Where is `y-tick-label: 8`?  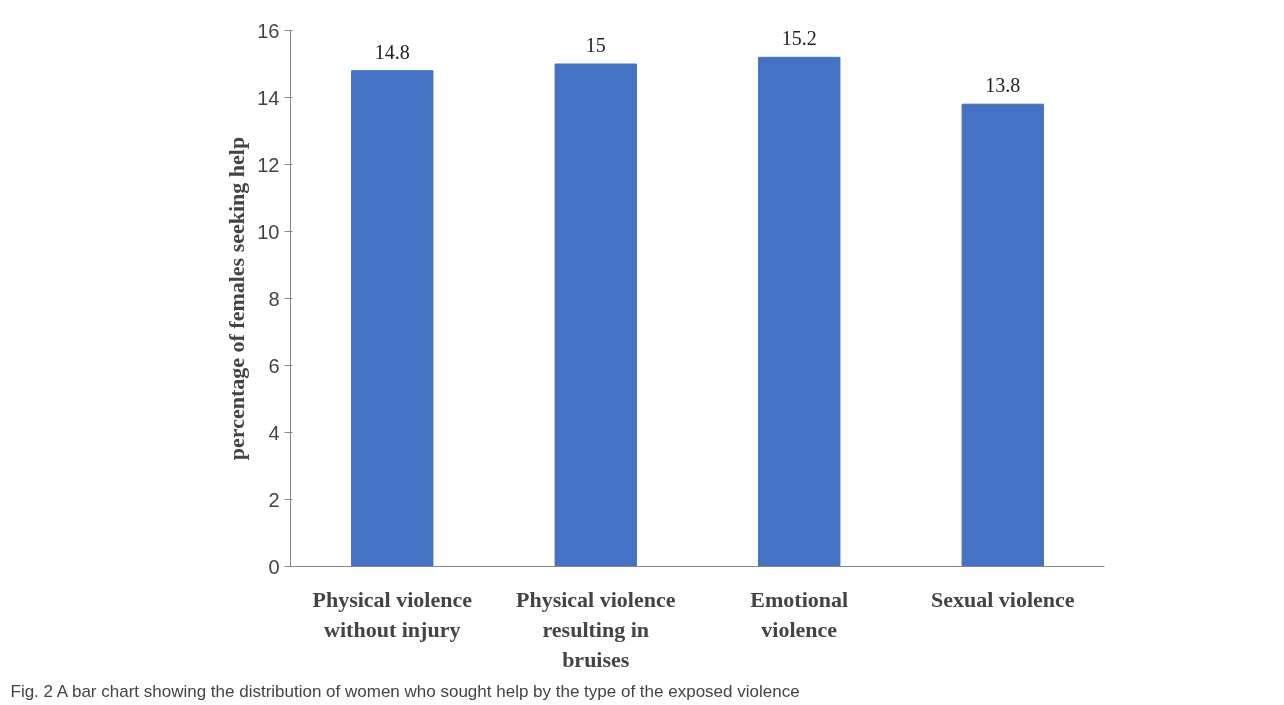 y-tick-label: 8 is located at coordinates (274, 298).